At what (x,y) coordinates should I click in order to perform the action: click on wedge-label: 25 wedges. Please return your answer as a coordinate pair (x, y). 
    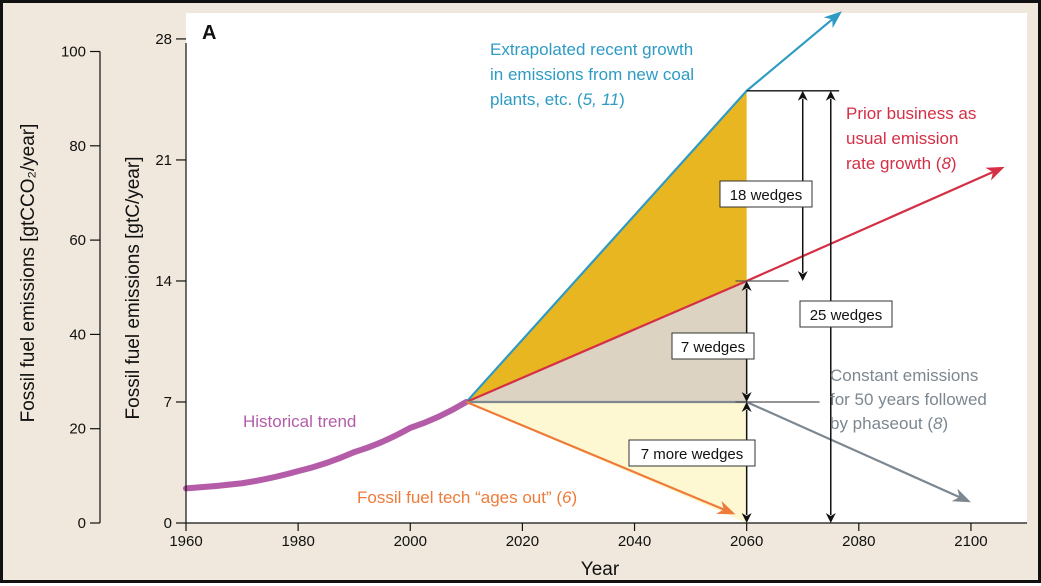
    Looking at the image, I should click on (846, 315).